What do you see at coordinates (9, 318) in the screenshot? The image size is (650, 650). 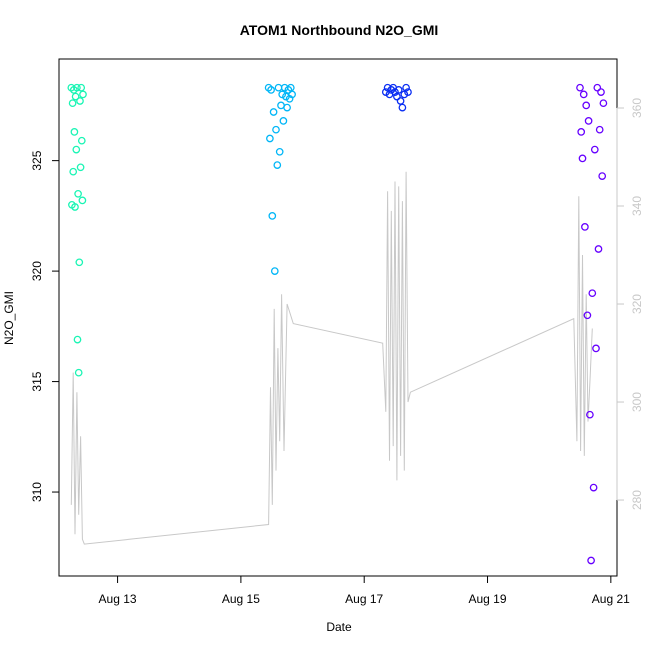 I see `y-axis-label: N2O_GMI` at bounding box center [9, 318].